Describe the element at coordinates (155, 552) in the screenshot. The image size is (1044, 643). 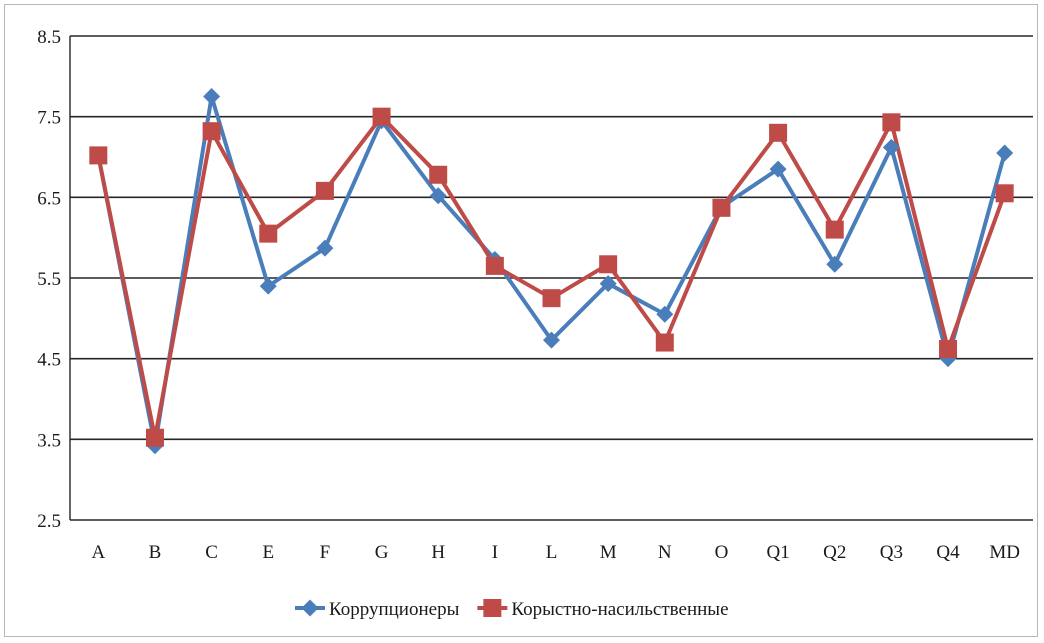
I see `x-tick-label: B` at that location.